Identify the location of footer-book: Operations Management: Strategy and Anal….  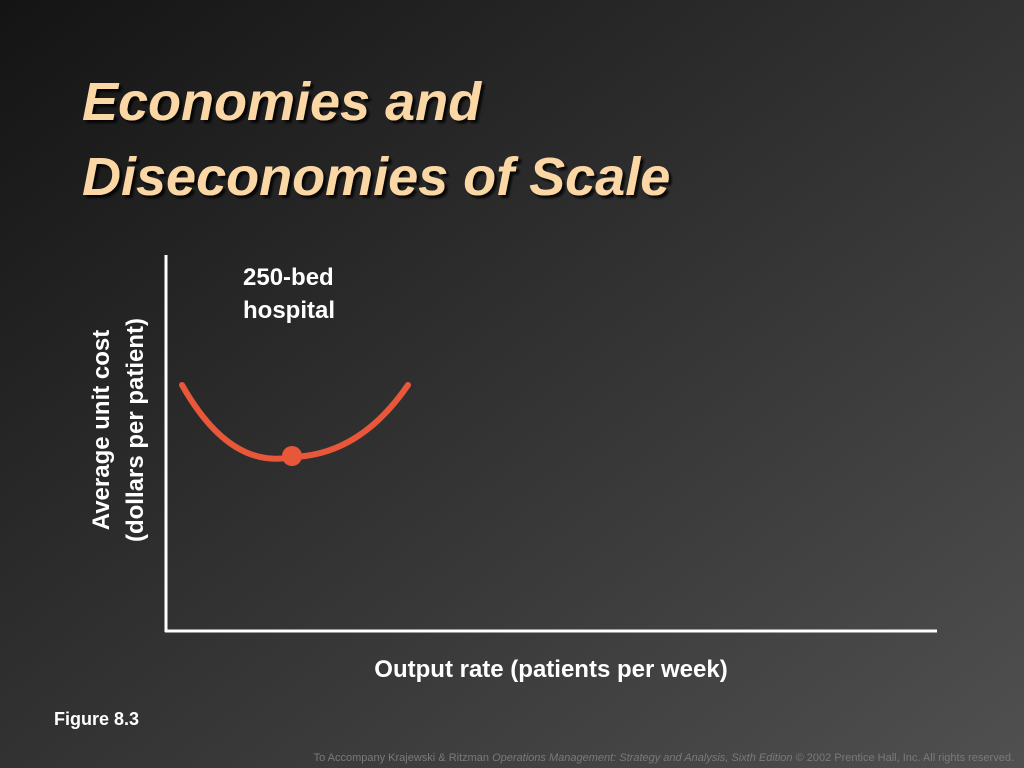
(642, 758).